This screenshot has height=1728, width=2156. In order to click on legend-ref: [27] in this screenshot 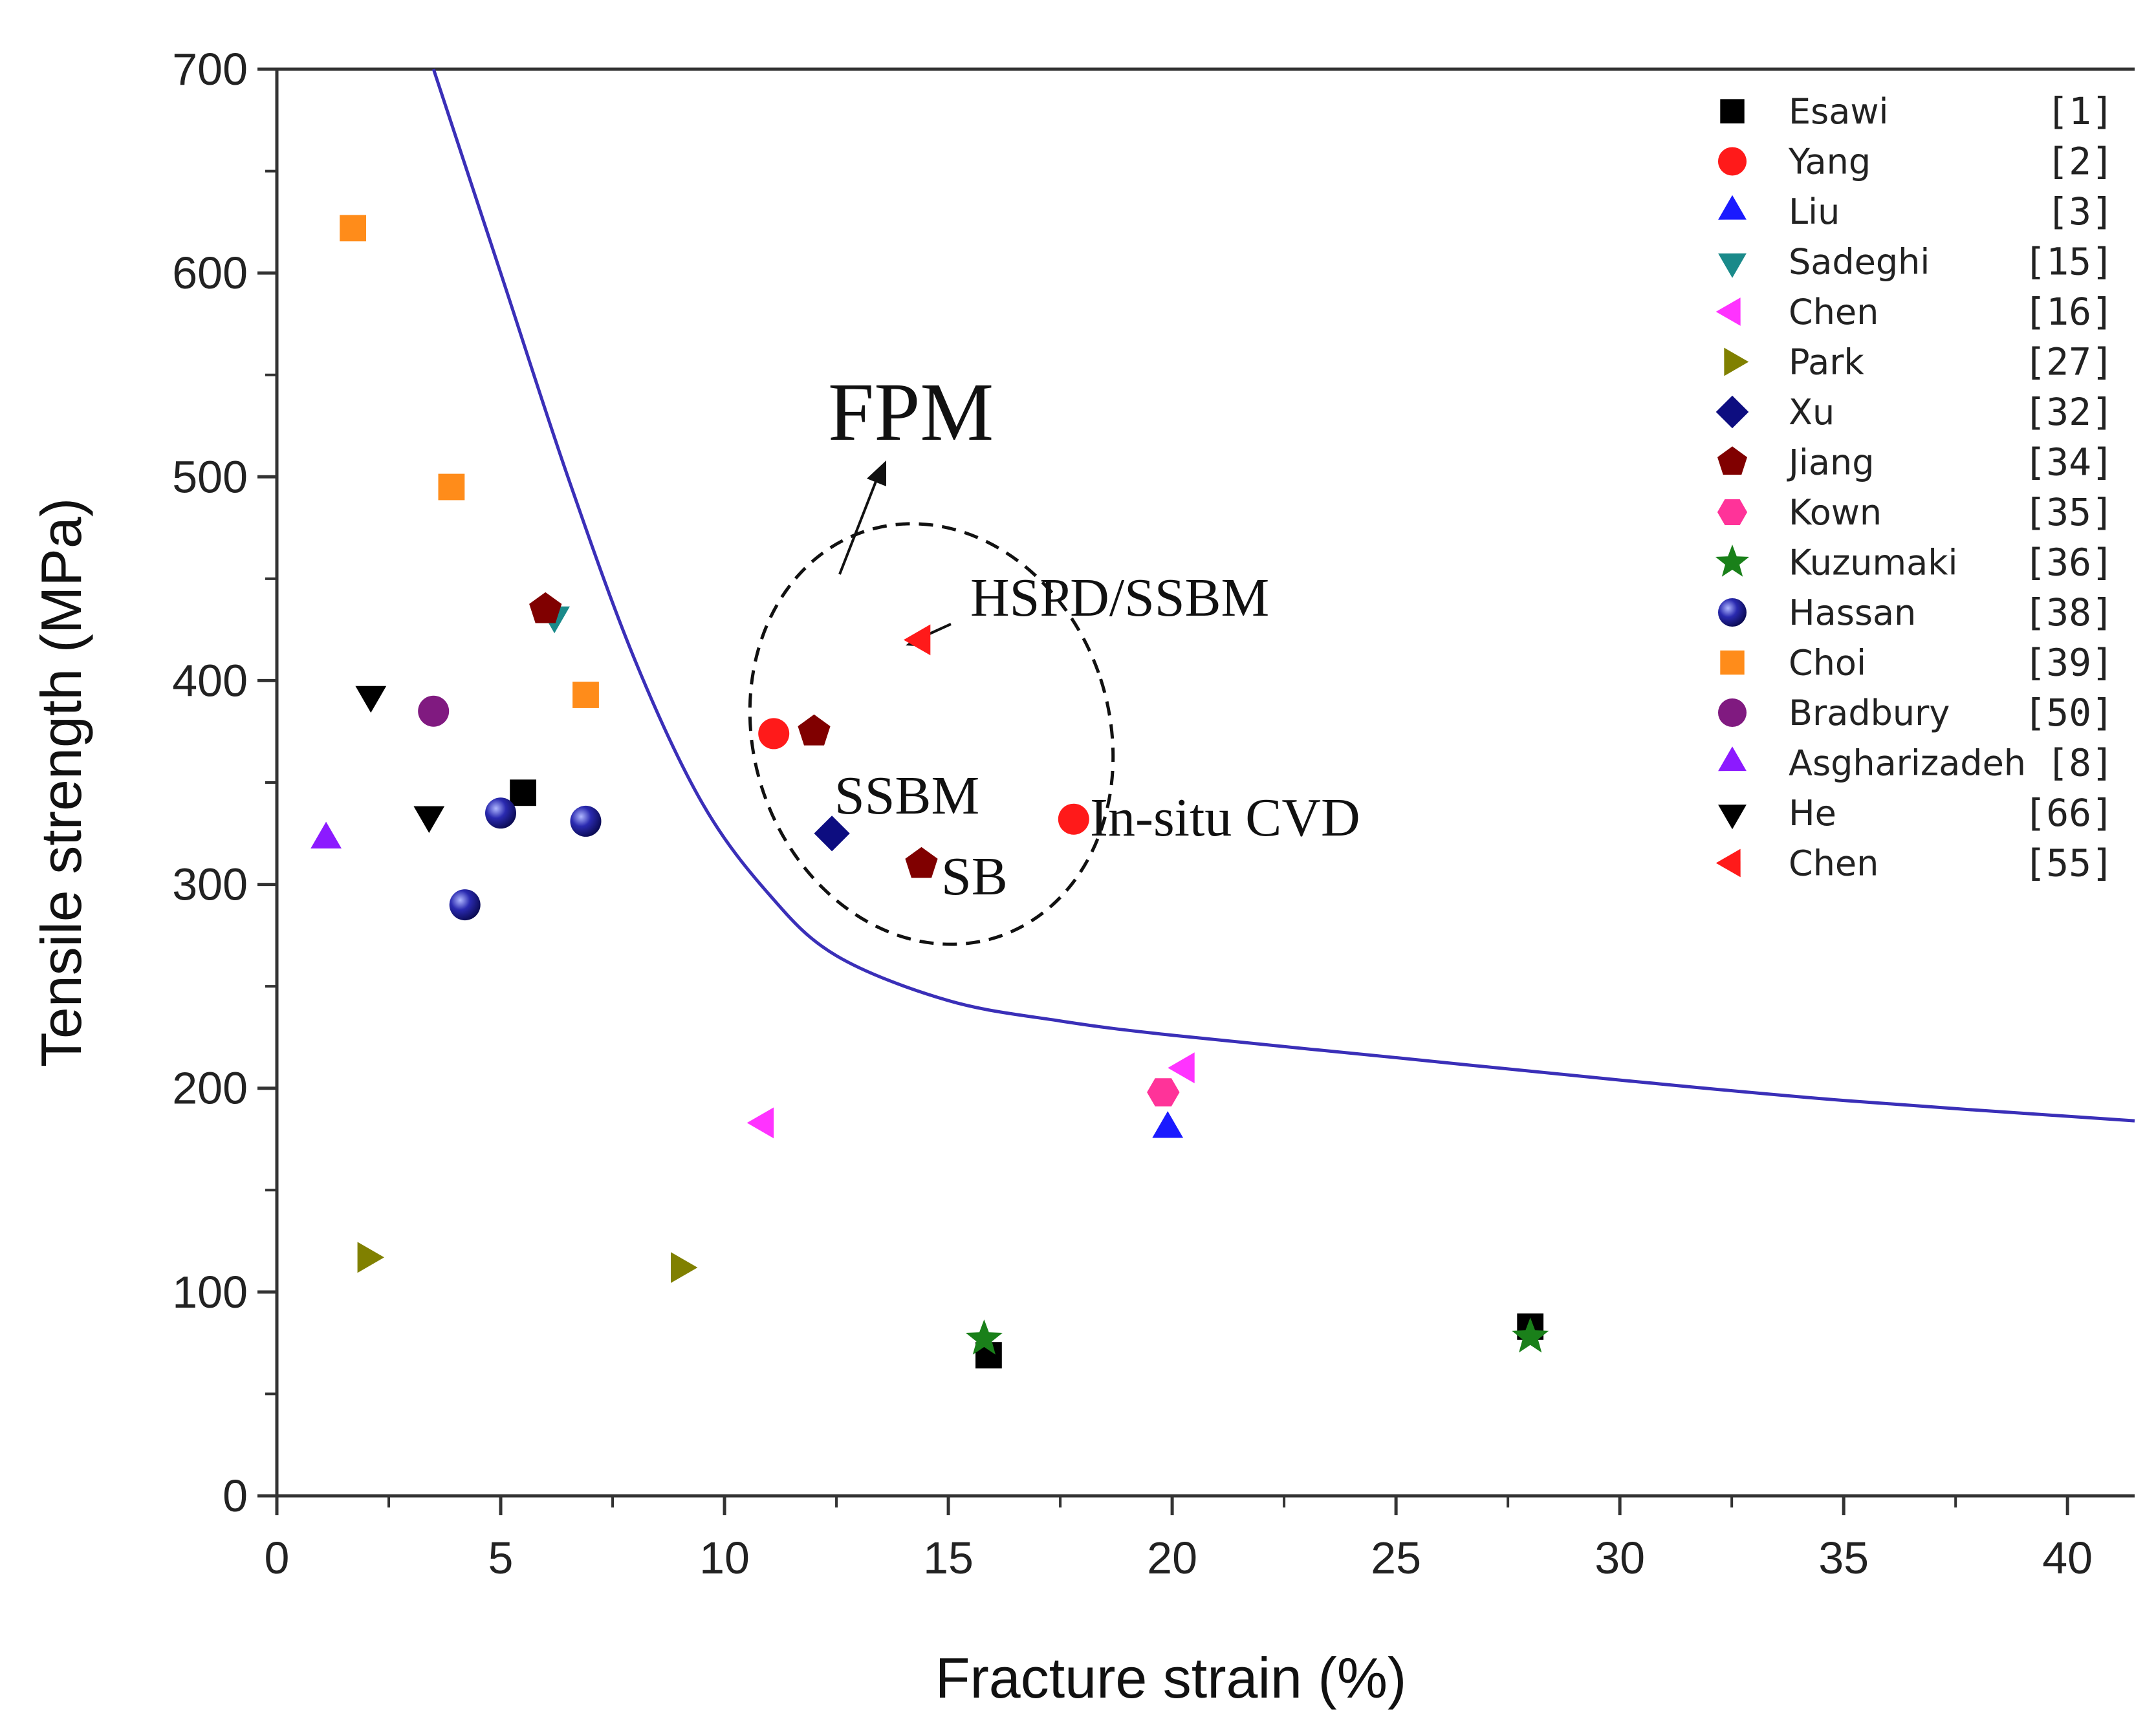, I will do `click(2068, 362)`.